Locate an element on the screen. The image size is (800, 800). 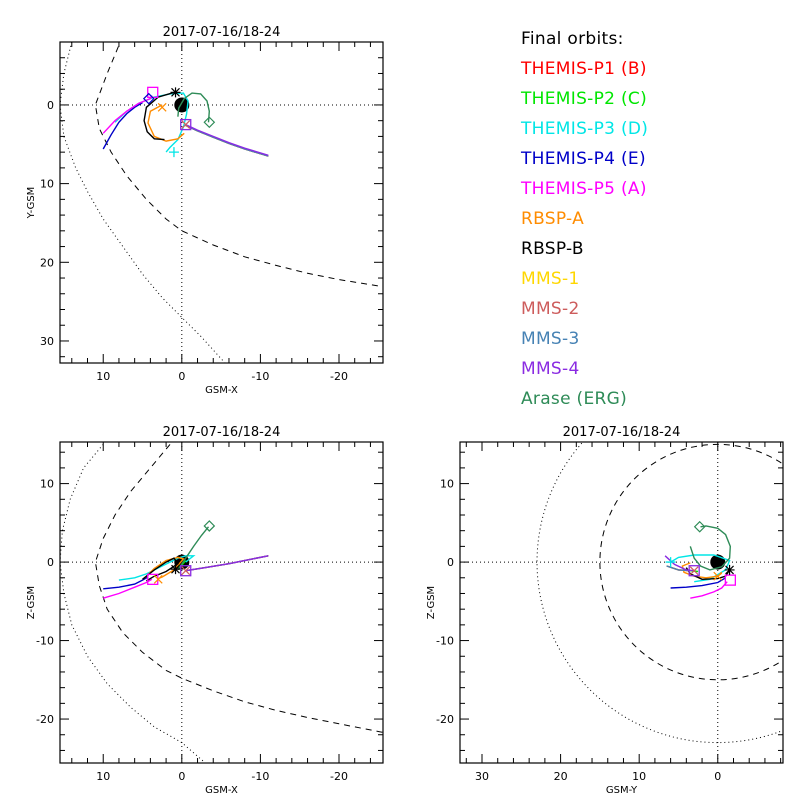
legend-entry: MMS-4 is located at coordinates (550, 369).